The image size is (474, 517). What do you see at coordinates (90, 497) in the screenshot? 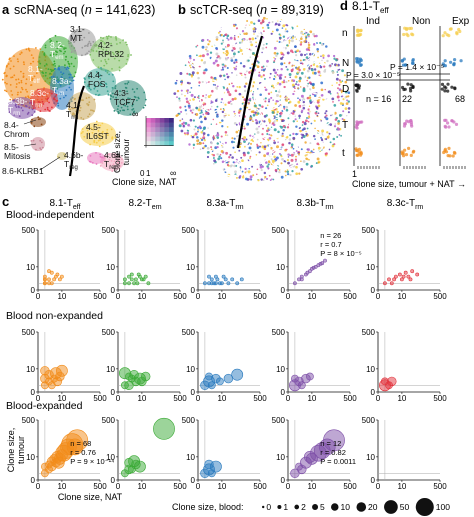
I see `panel-c-xlabel: Clone size, NAT` at bounding box center [90, 497].